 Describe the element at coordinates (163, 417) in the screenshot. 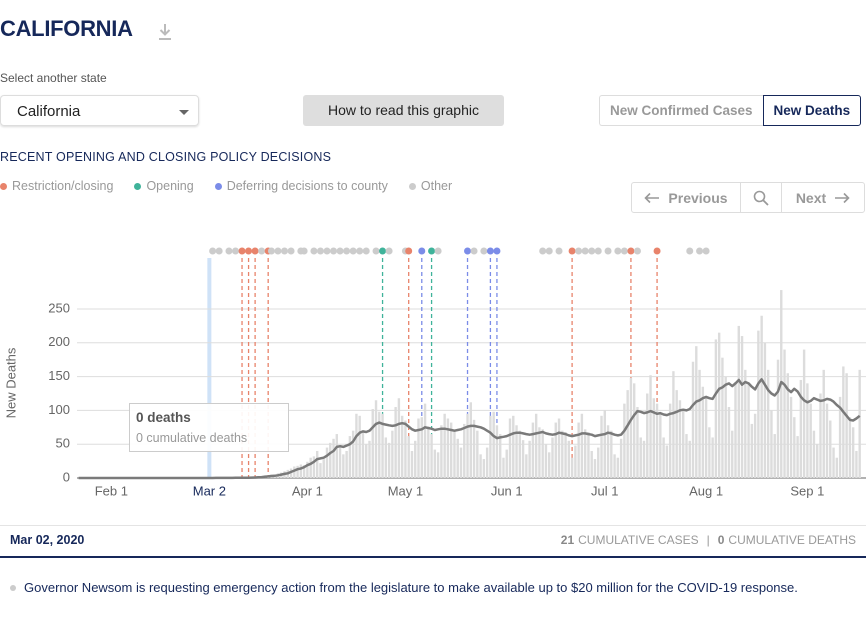

I see `tooltip-title: 0 deaths` at that location.